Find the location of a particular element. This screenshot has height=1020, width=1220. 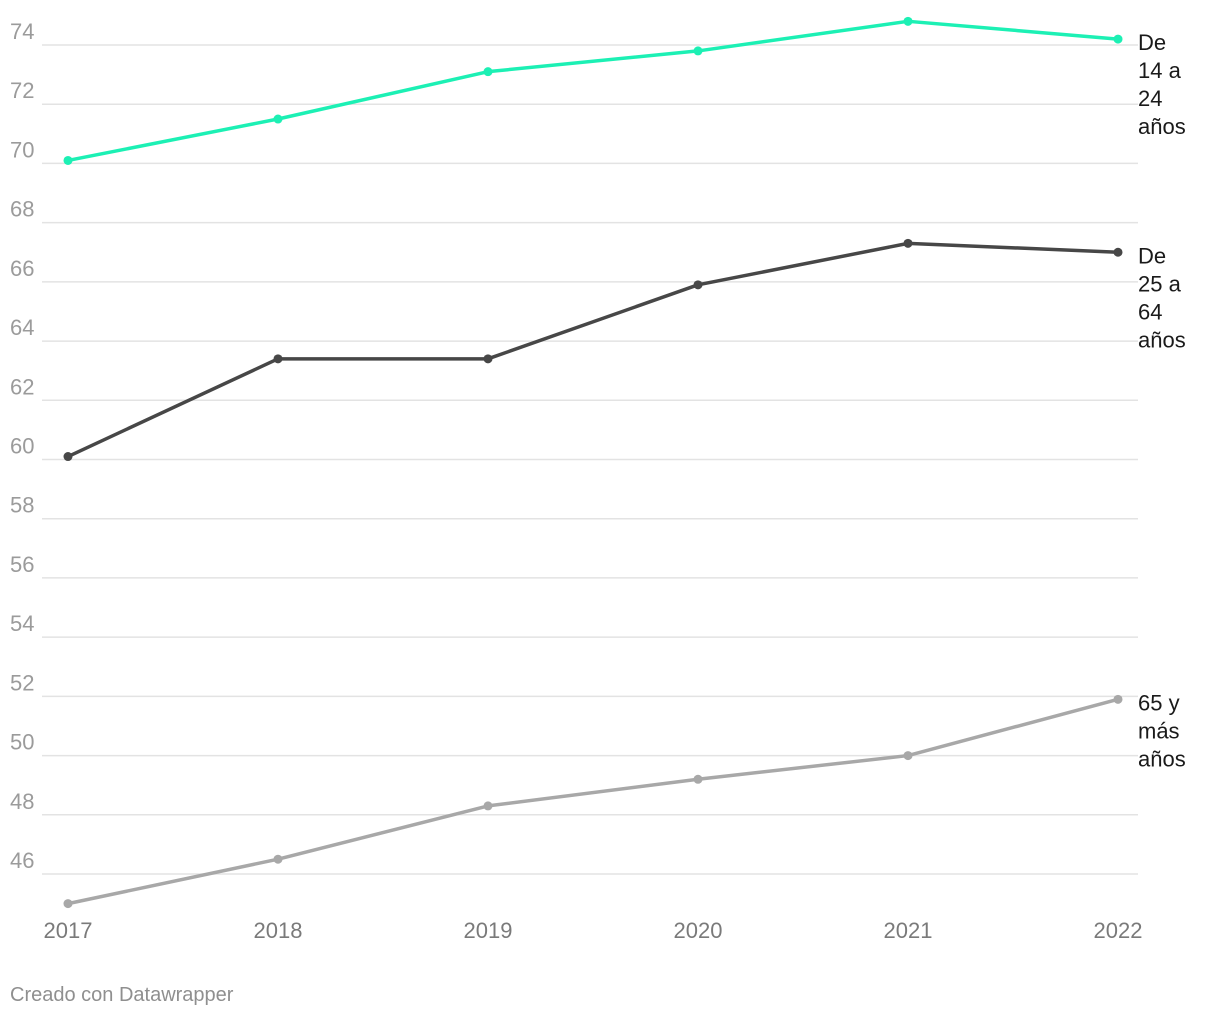

y-tick-label: 54 is located at coordinates (22, 623).